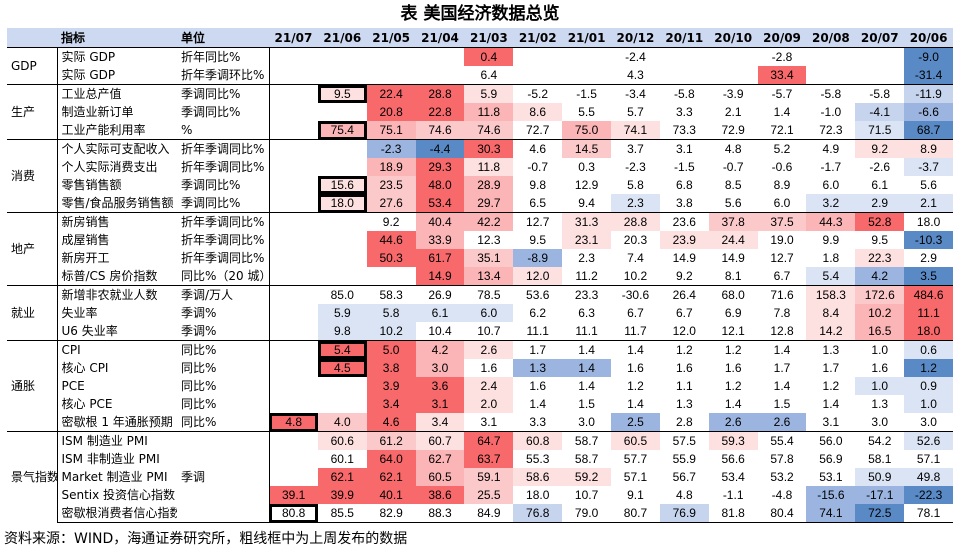 The width and height of the screenshot is (960, 551). What do you see at coordinates (929, 148) in the screenshot?
I see `value-cell: 8.9` at bounding box center [929, 148].